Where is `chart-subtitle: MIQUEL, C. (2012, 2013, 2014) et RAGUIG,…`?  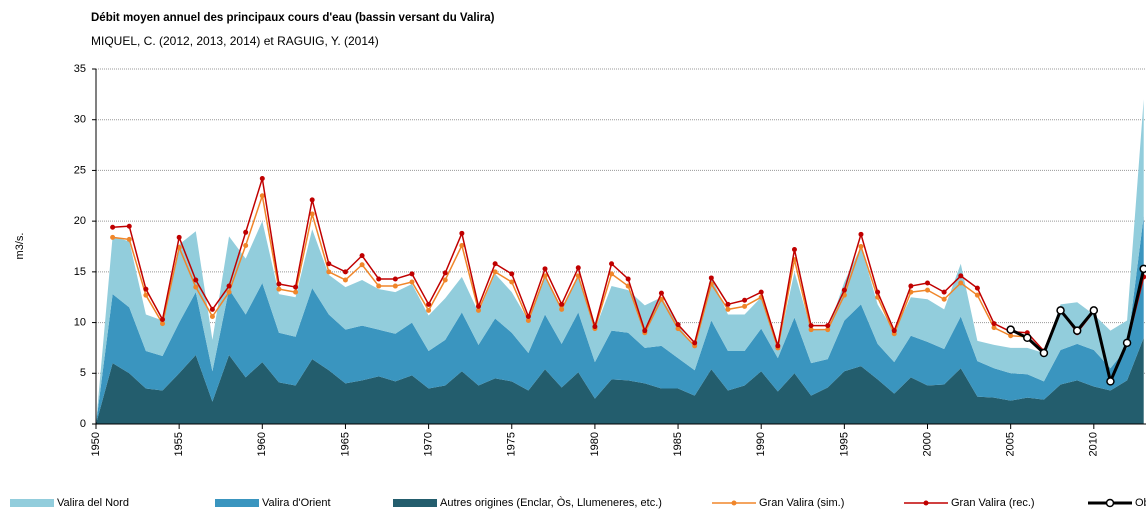 chart-subtitle: MIQUEL, C. (2012, 2013, 2014) et RAGUIG,… is located at coordinates (235, 41).